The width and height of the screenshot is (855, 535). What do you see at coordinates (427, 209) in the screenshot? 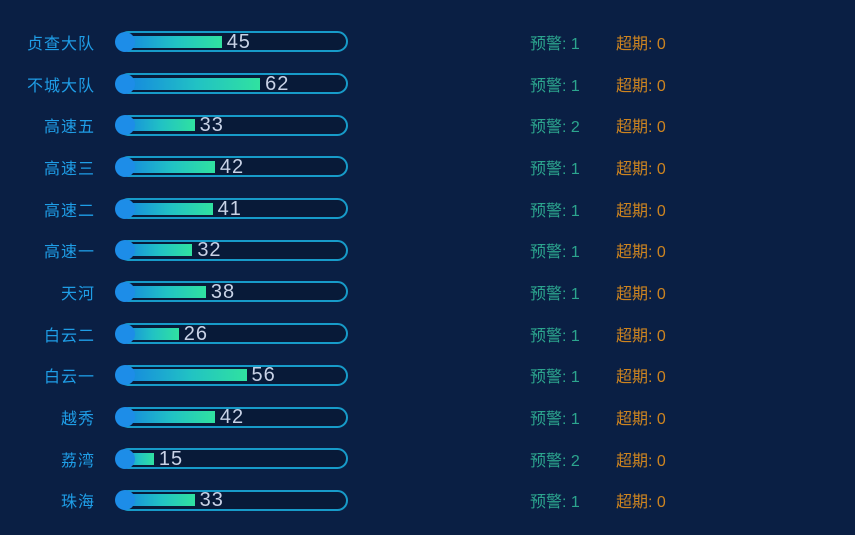
I see `table-row: 高速二 41 预警: 1 超期: 0` at bounding box center [427, 209].